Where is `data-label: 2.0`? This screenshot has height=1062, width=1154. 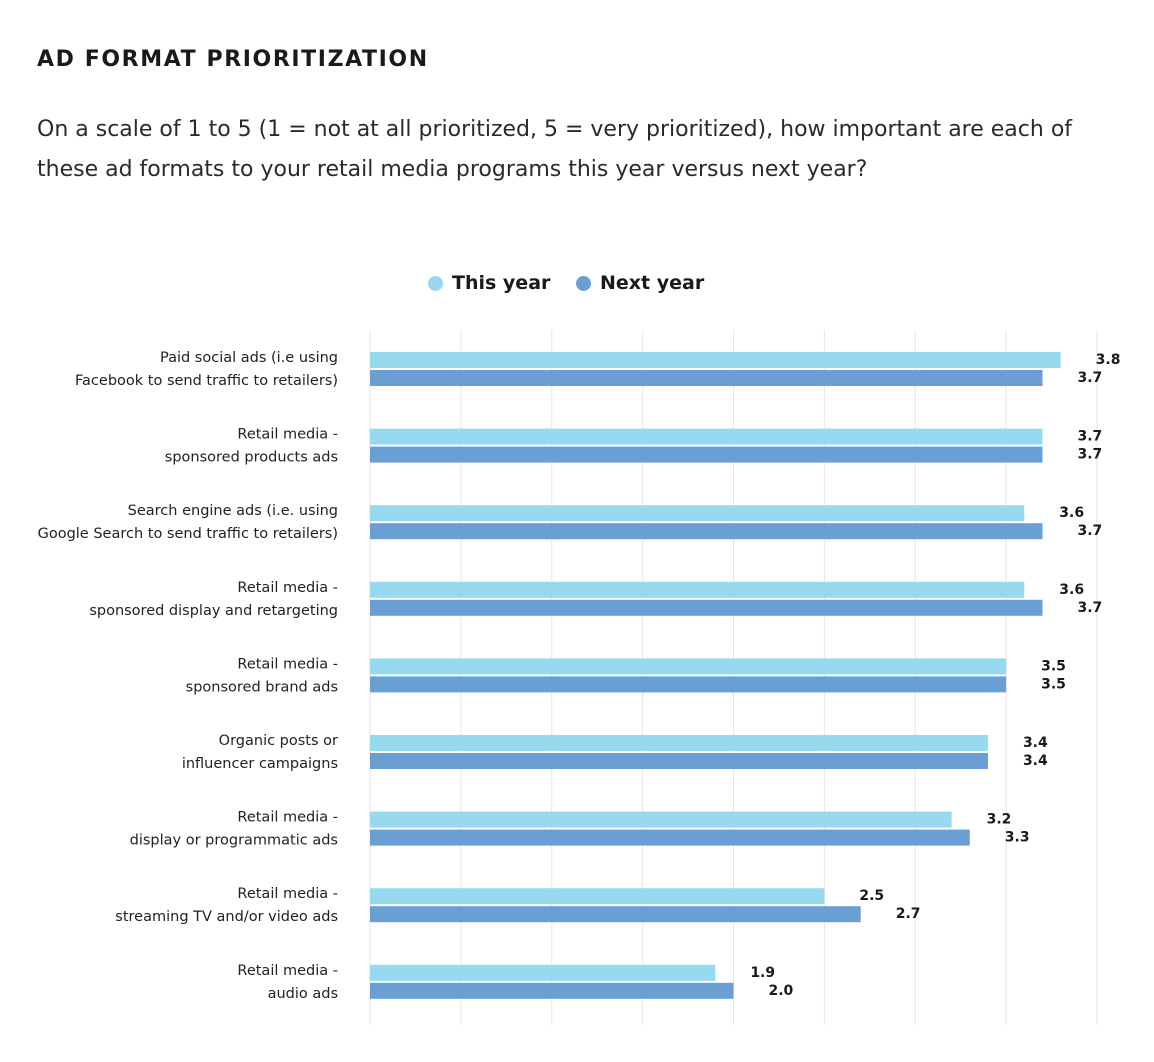
data-label: 2.0 is located at coordinates (781, 991).